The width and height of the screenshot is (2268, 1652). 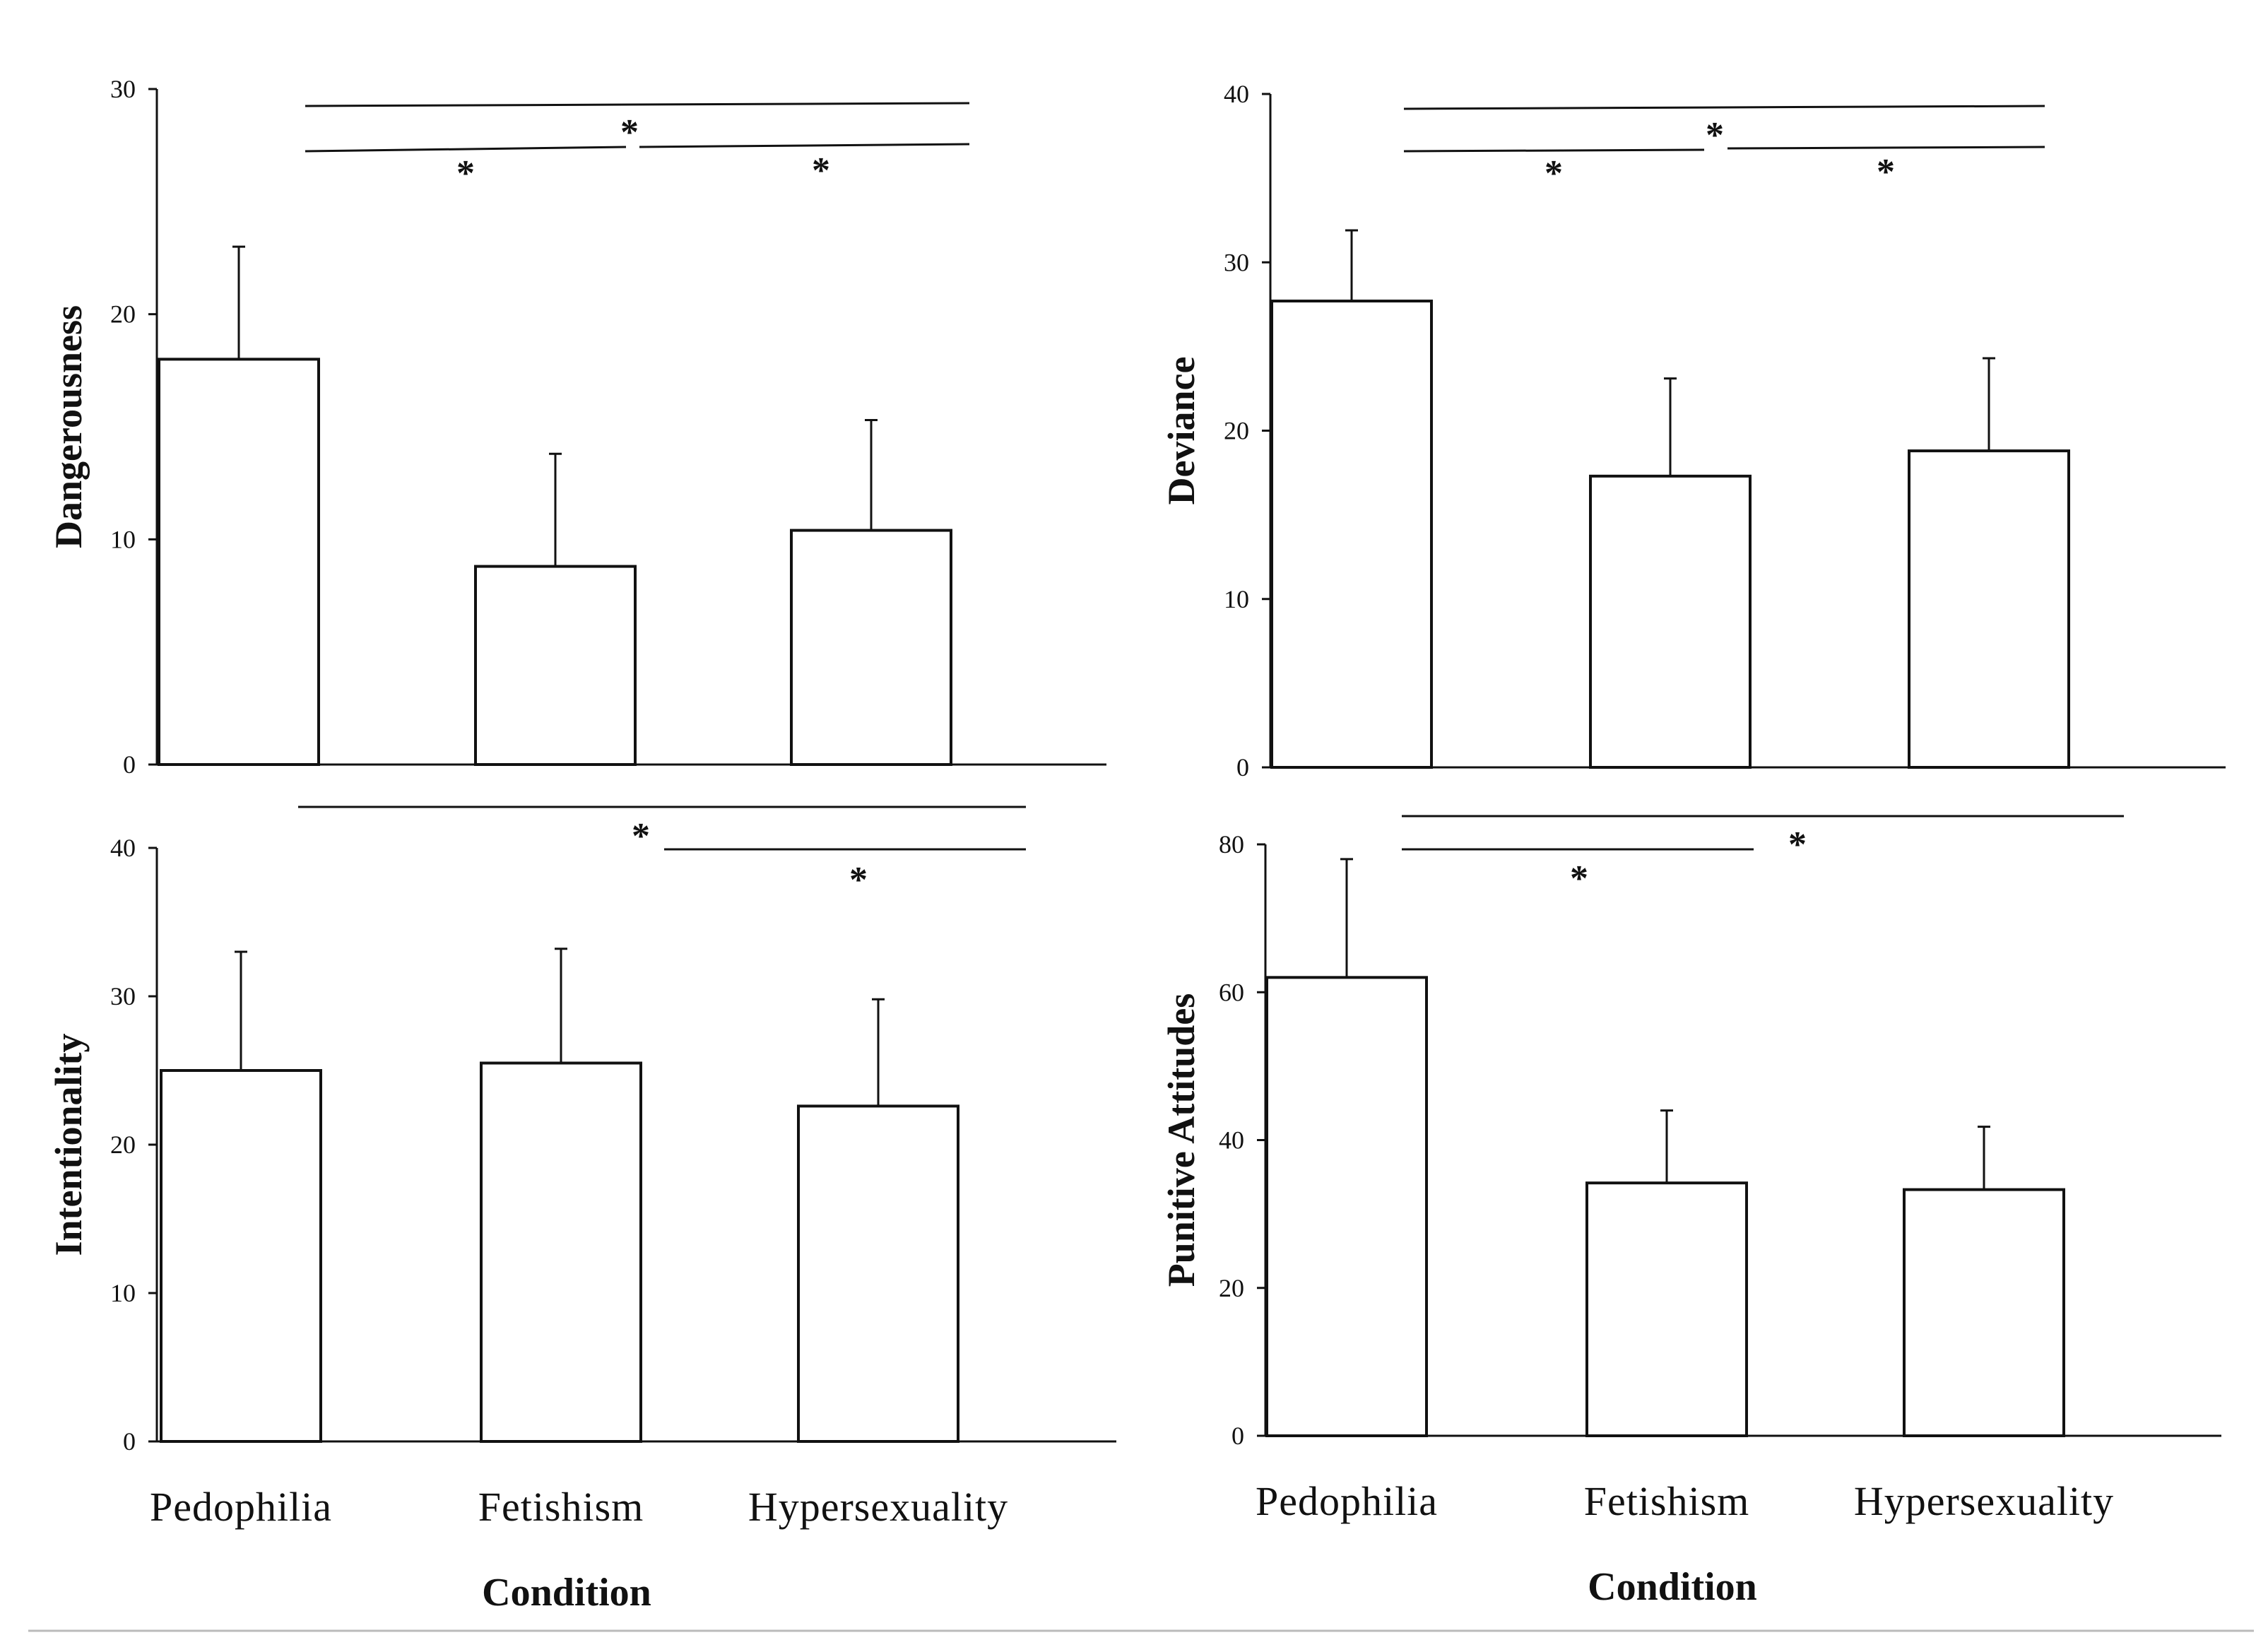 What do you see at coordinates (1182, 431) in the screenshot?
I see `y-axis-label: Deviance` at bounding box center [1182, 431].